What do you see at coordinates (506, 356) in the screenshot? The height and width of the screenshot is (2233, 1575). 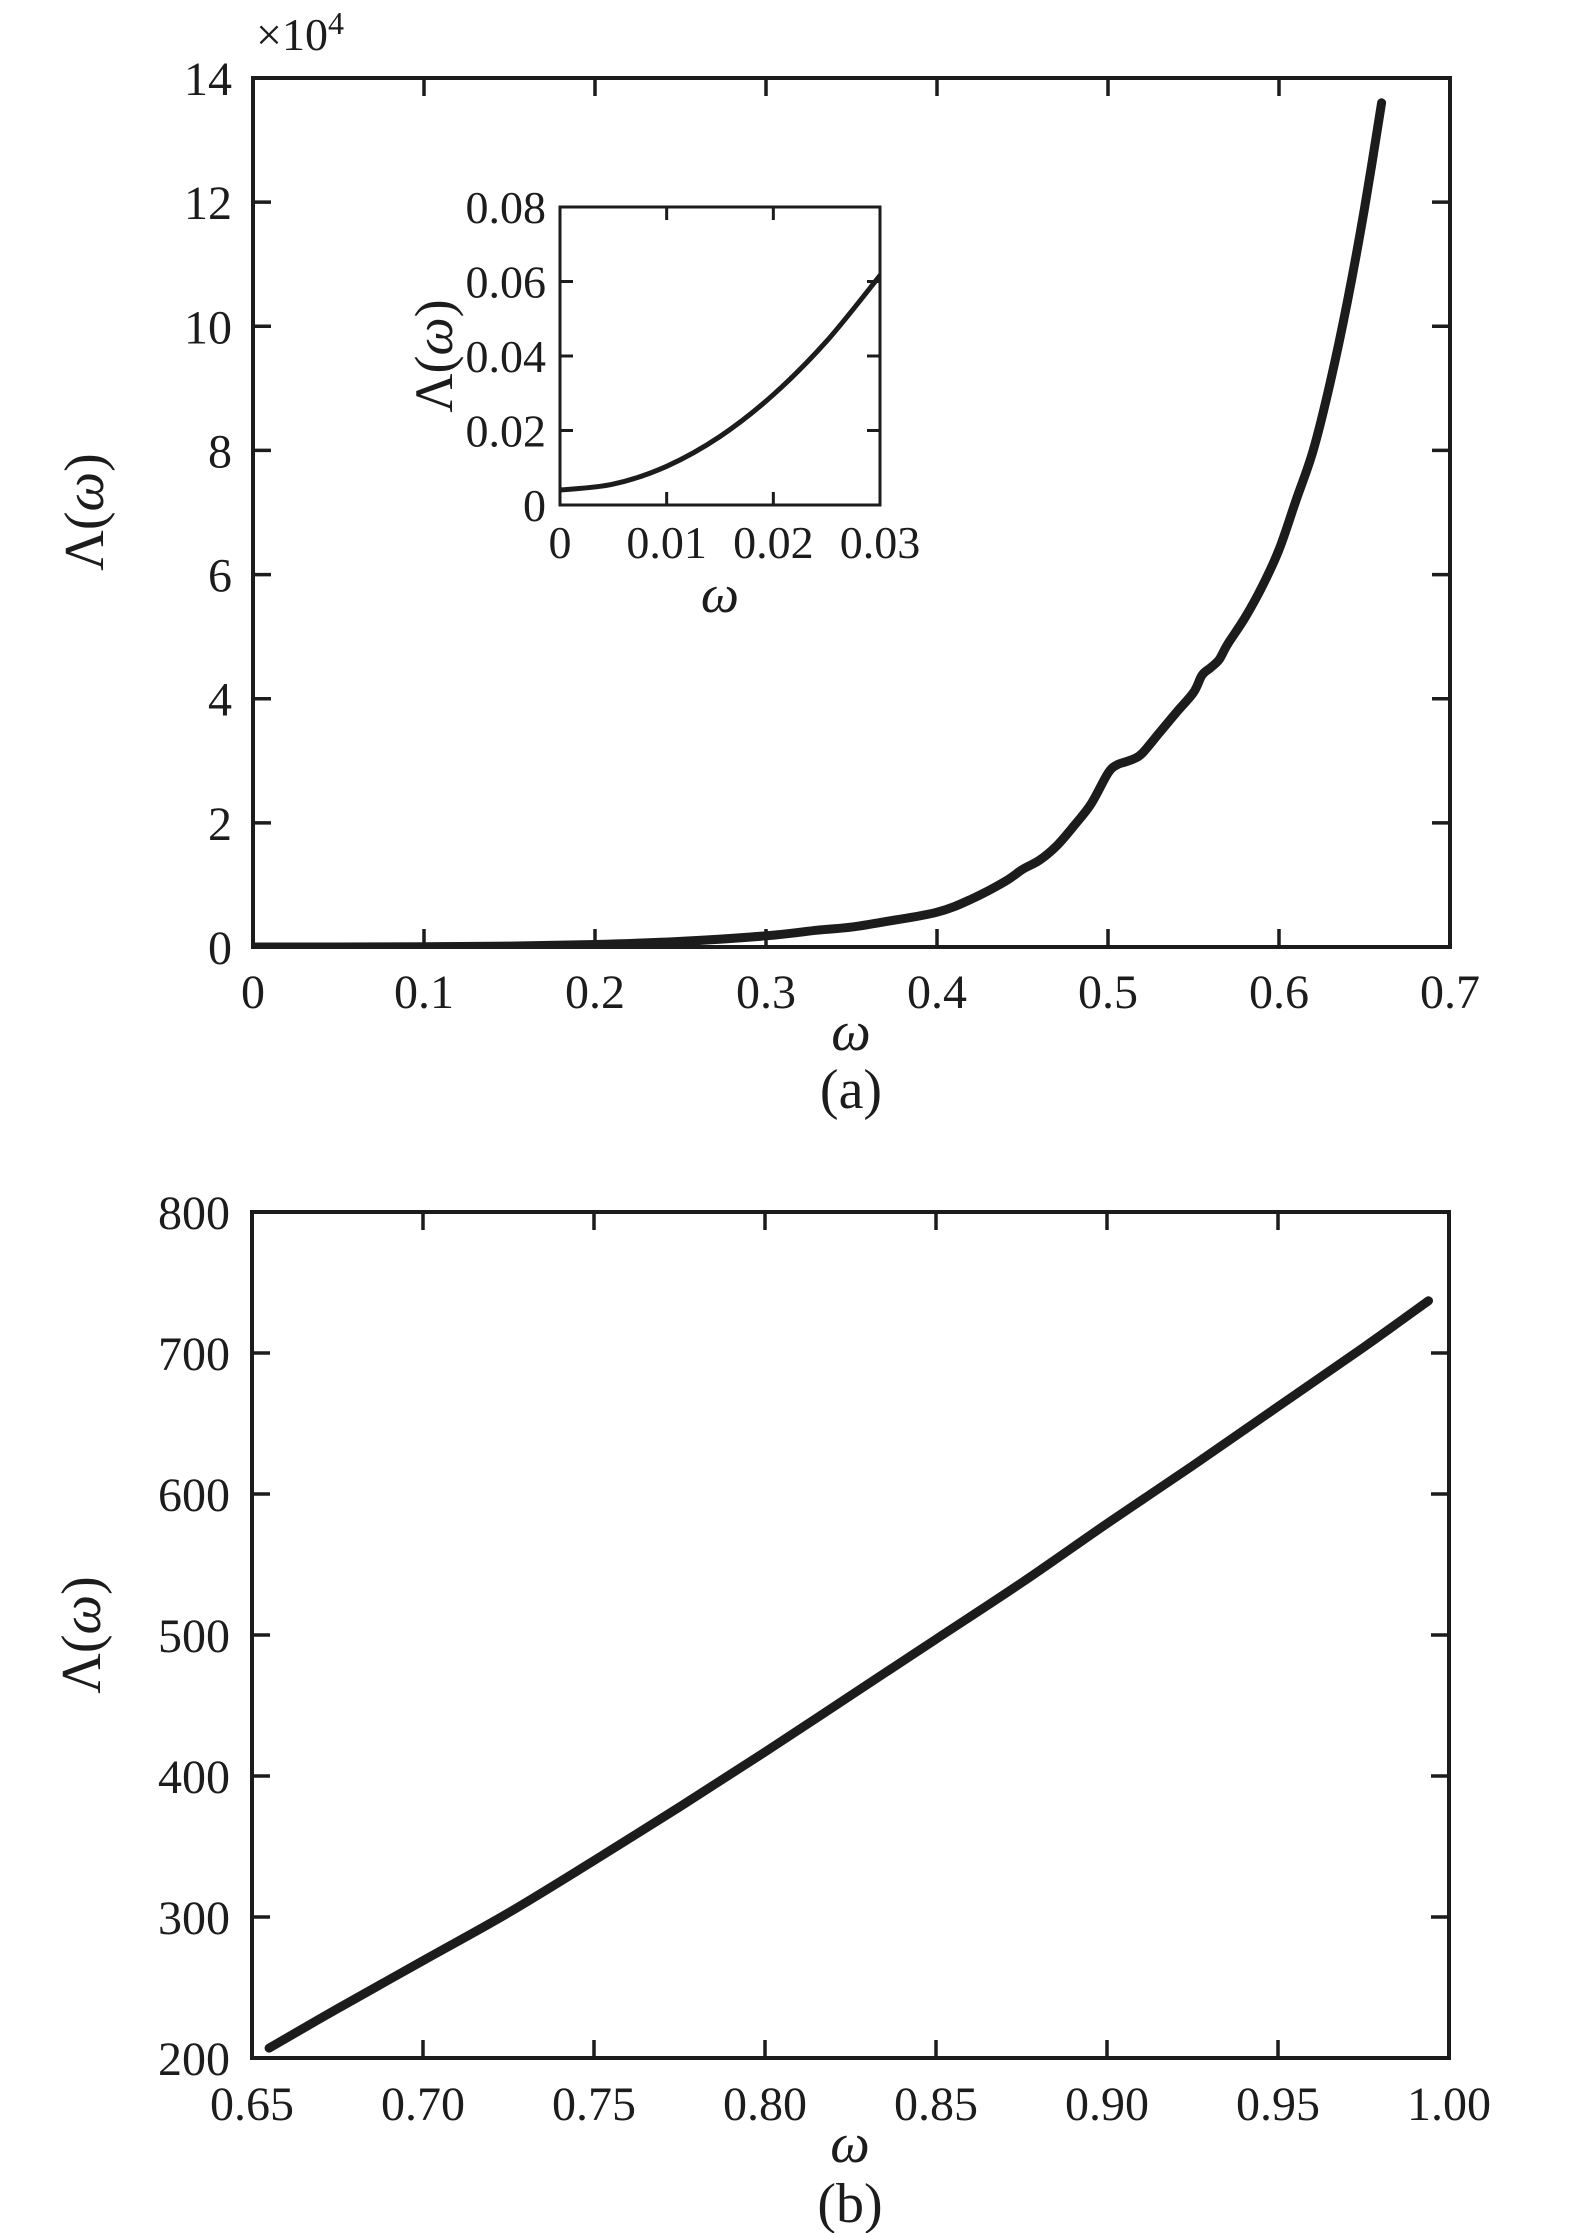 I see `panel-a-inset-y-tick-label: 0.04` at bounding box center [506, 356].